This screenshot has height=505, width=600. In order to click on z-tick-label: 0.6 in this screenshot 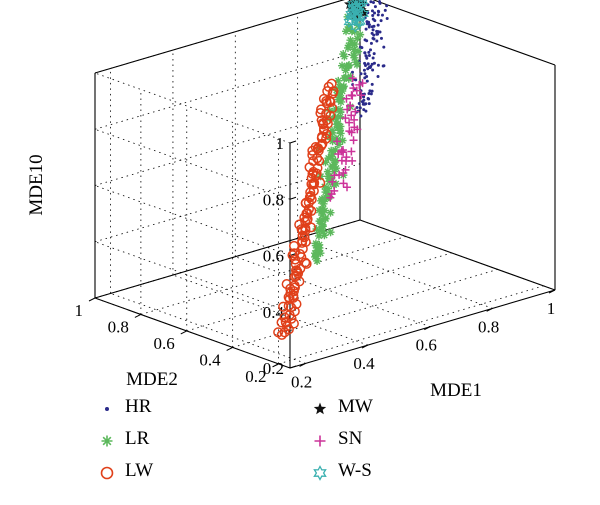, I will do `click(273, 256)`.